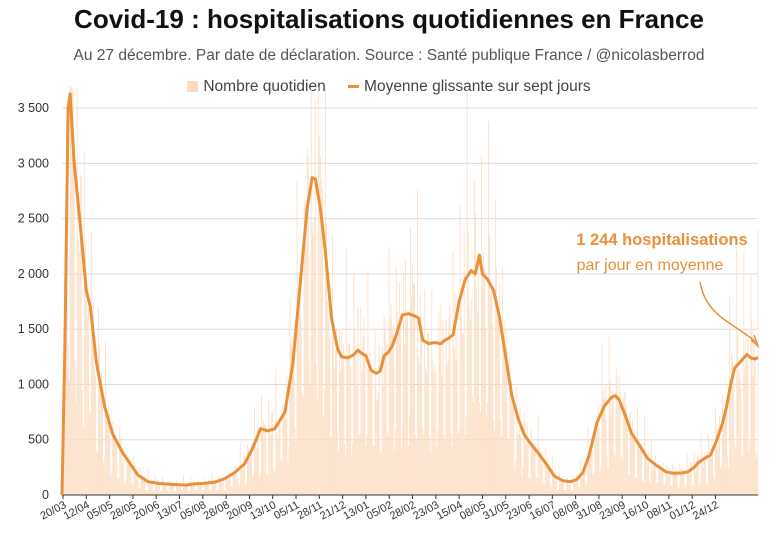 The height and width of the screenshot is (535, 778). I want to click on y-tick-label: 3 000, so click(33, 163).